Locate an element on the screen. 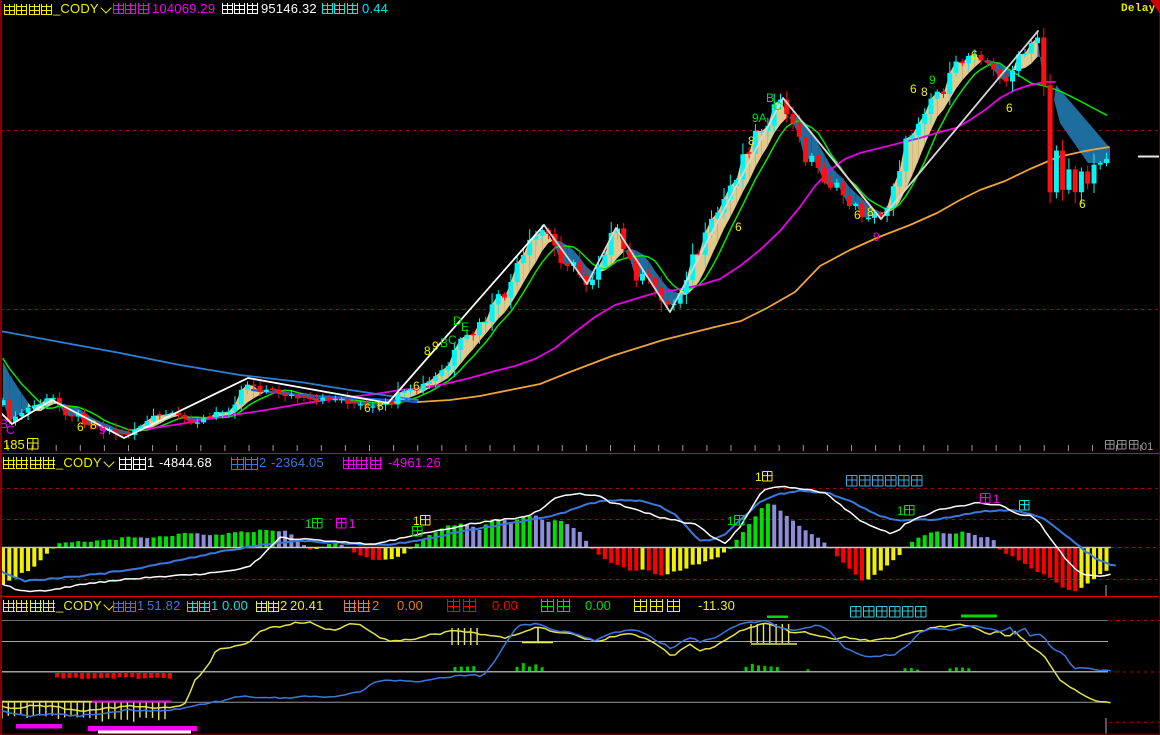 Image resolution: width=1160 pixels, height=735 pixels. svg-text: 01 is located at coordinates (1147, 447).